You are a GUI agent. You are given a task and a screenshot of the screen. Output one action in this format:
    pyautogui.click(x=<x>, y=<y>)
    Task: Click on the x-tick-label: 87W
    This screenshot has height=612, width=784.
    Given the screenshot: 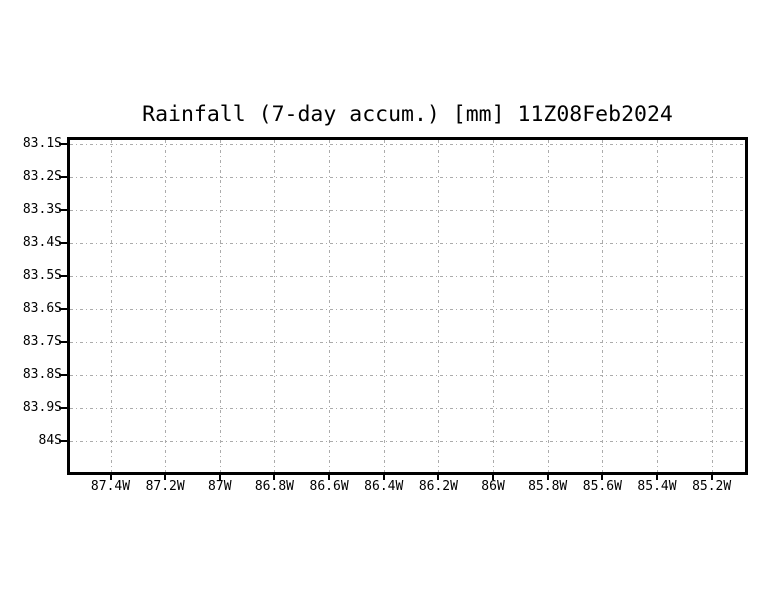 What is the action you would take?
    pyautogui.click(x=220, y=486)
    